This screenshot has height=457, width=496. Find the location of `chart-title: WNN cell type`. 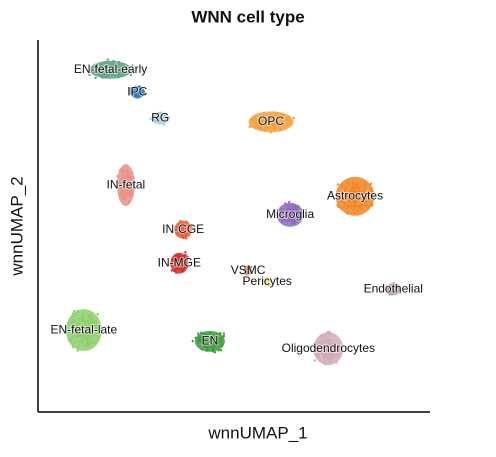

chart-title: WNN cell type is located at coordinates (247, 16).